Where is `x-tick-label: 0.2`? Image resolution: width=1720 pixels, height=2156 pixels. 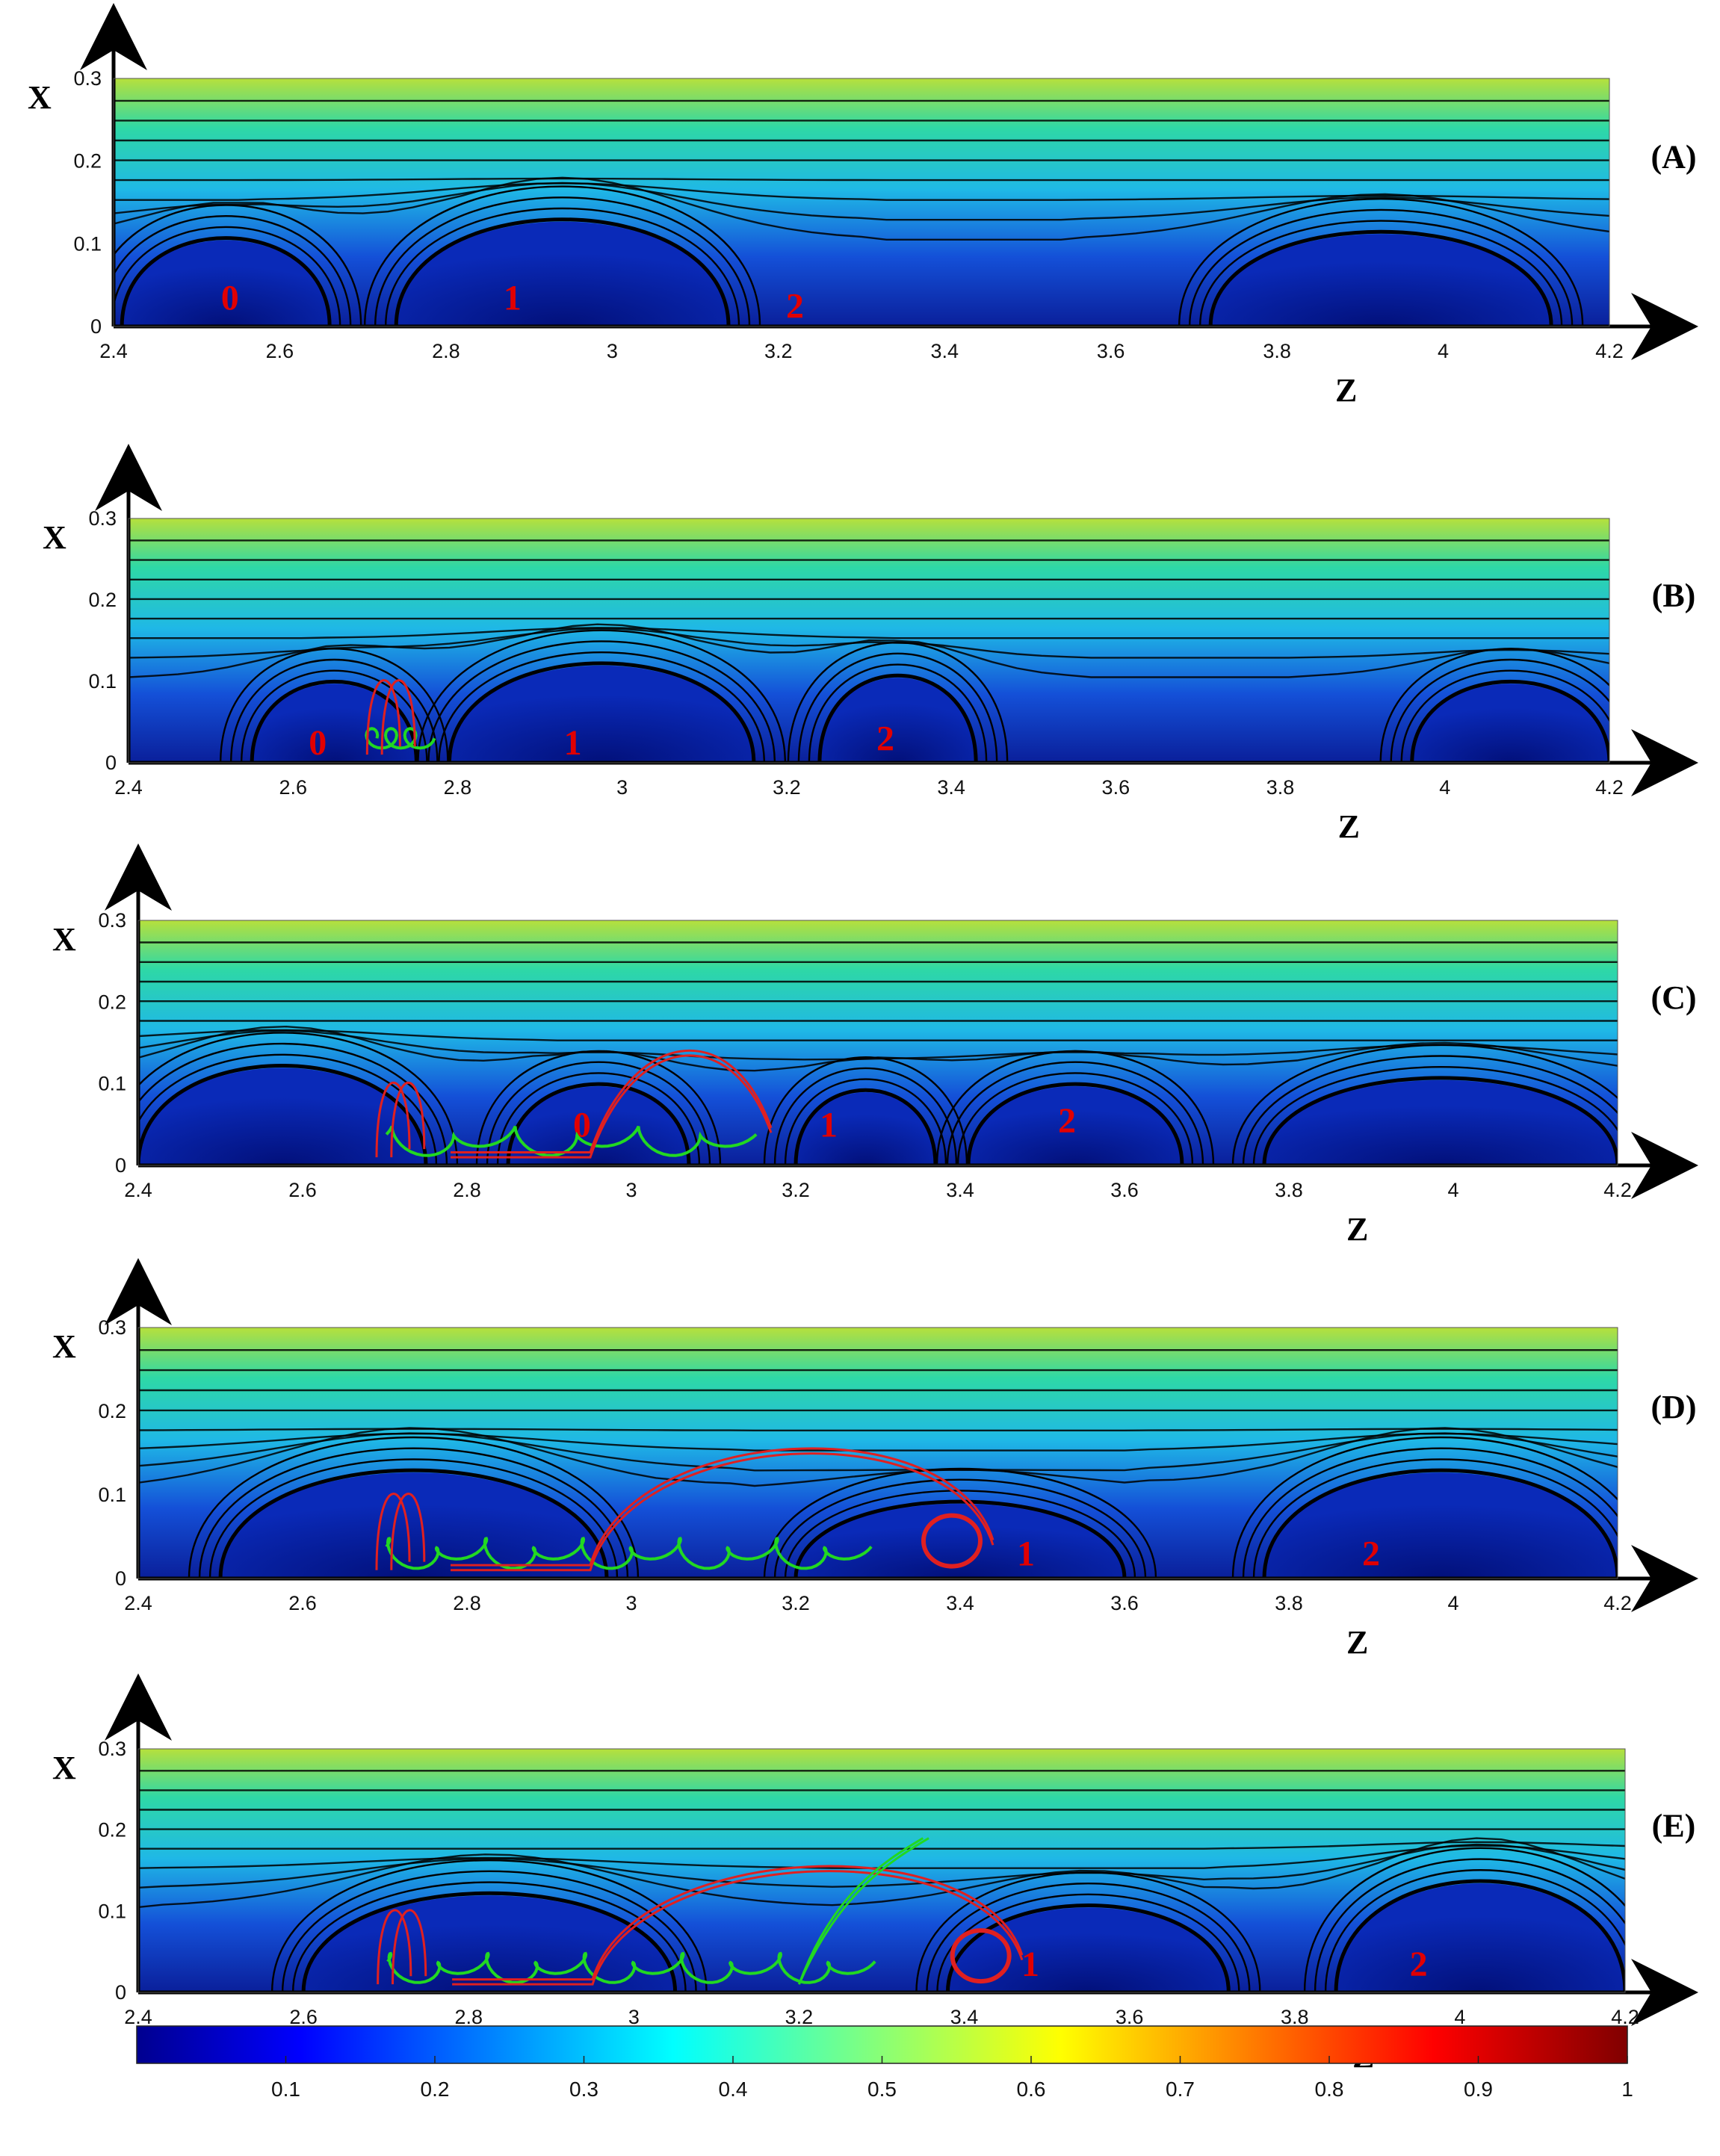
x-tick-label: 0.2 is located at coordinates (112, 1411).